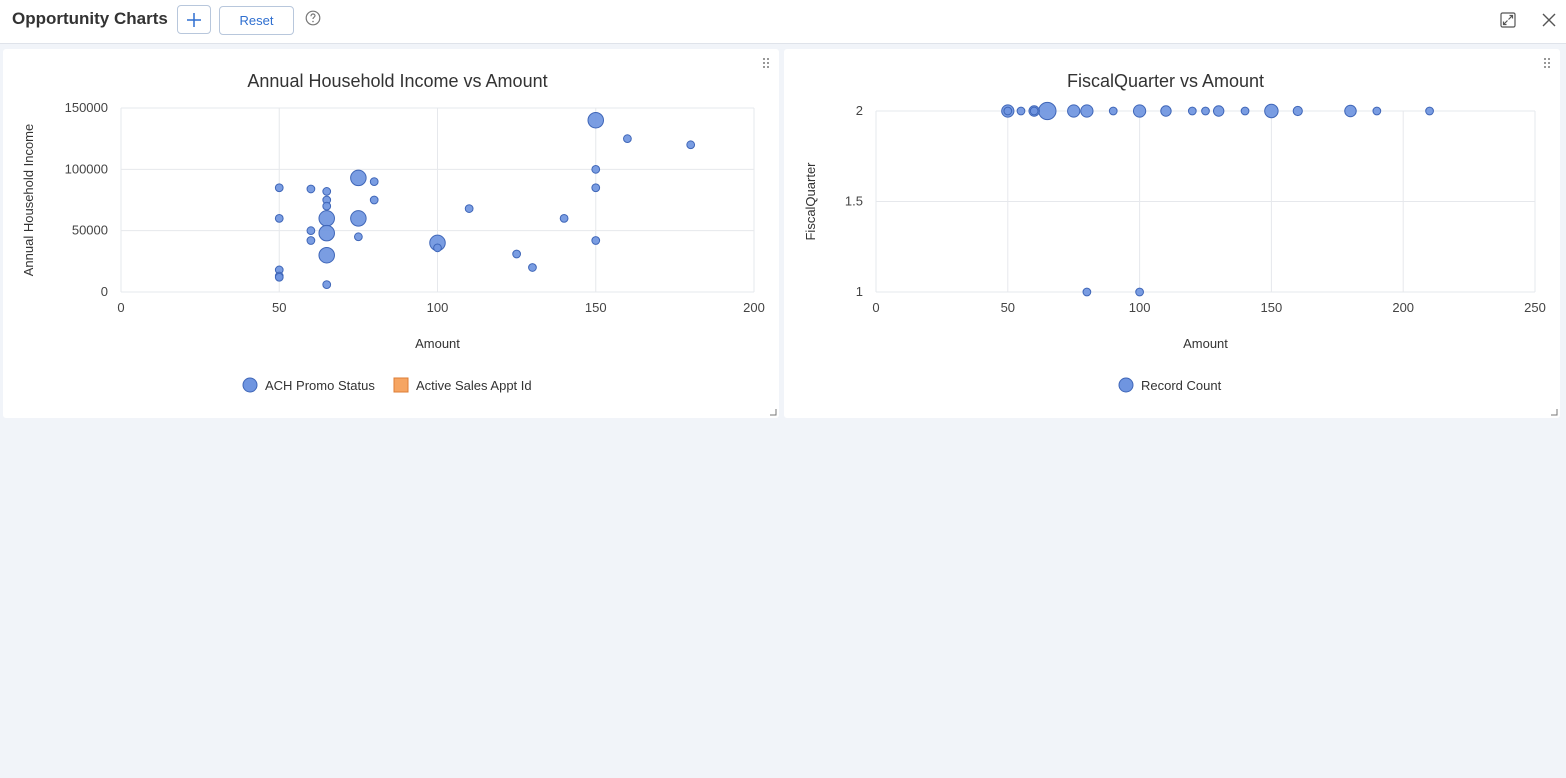  Describe the element at coordinates (1181, 385) in the screenshot. I see `legend-label: Record Count` at that location.